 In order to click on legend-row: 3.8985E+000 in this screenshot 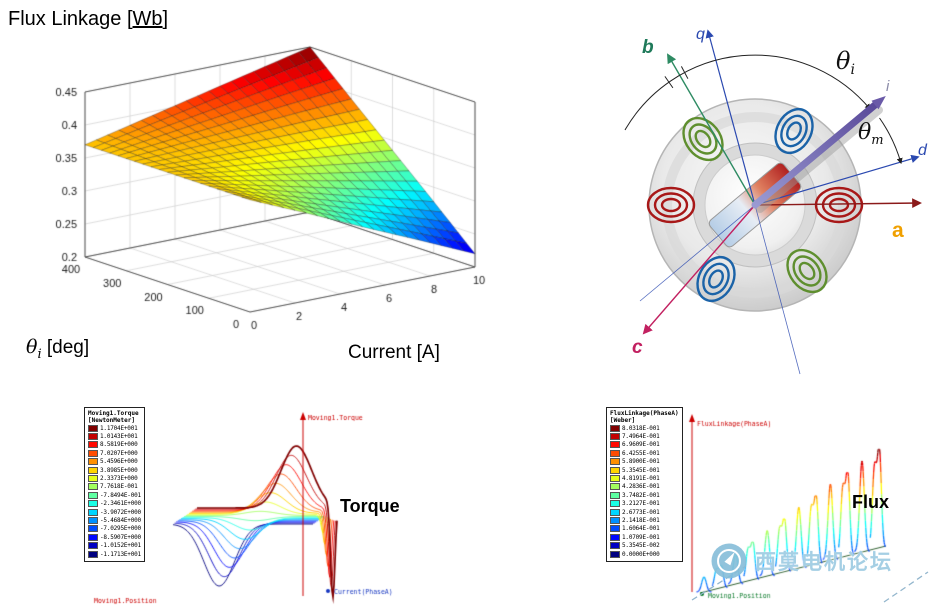, I will do `click(114, 470)`.